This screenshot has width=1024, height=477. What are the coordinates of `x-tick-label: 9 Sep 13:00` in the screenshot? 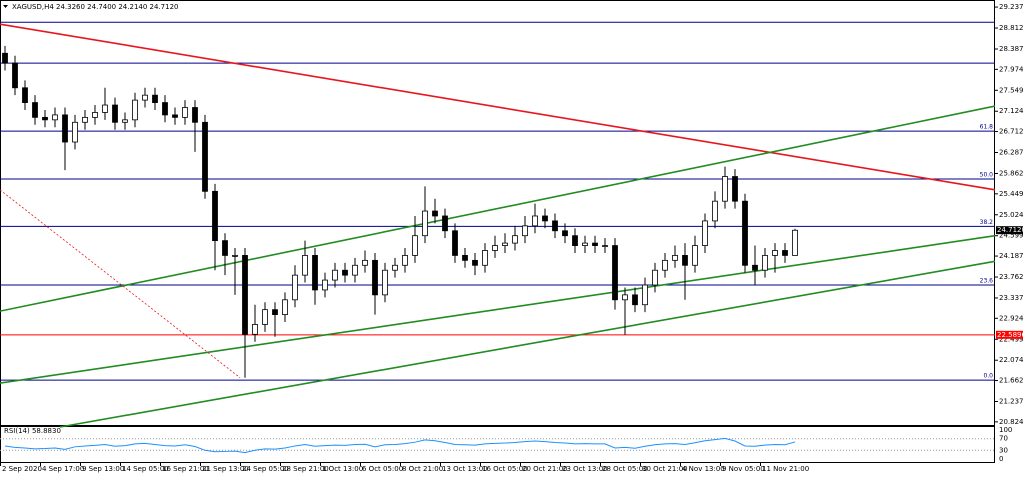 It's located at (103, 469).